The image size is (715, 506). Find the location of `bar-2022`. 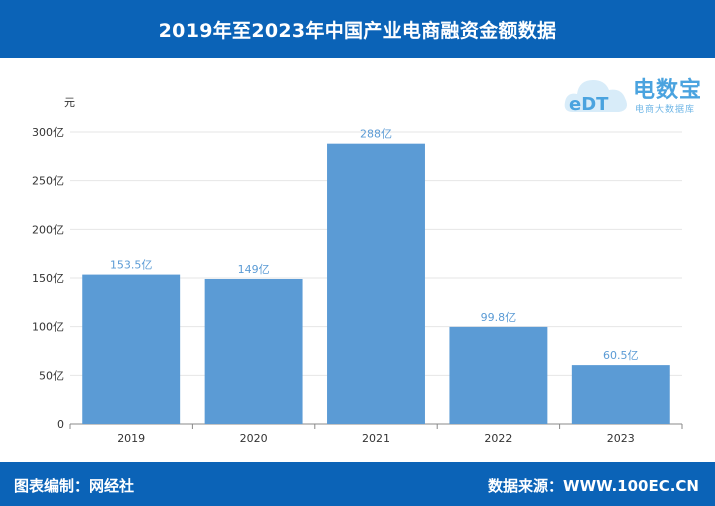

bar-2022 is located at coordinates (498, 375).